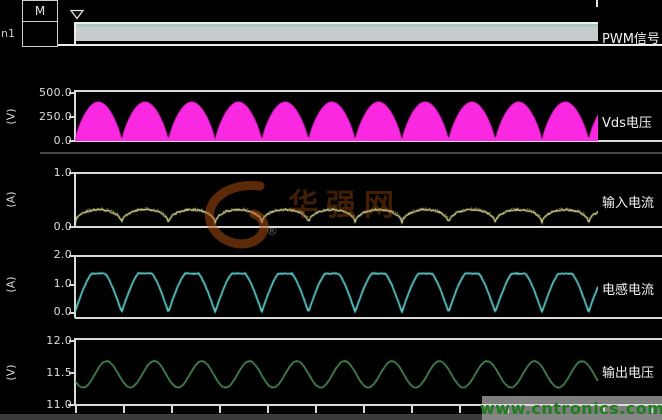 The height and width of the screenshot is (420, 662). I want to click on pwm-band-top-border, so click(336, 23).